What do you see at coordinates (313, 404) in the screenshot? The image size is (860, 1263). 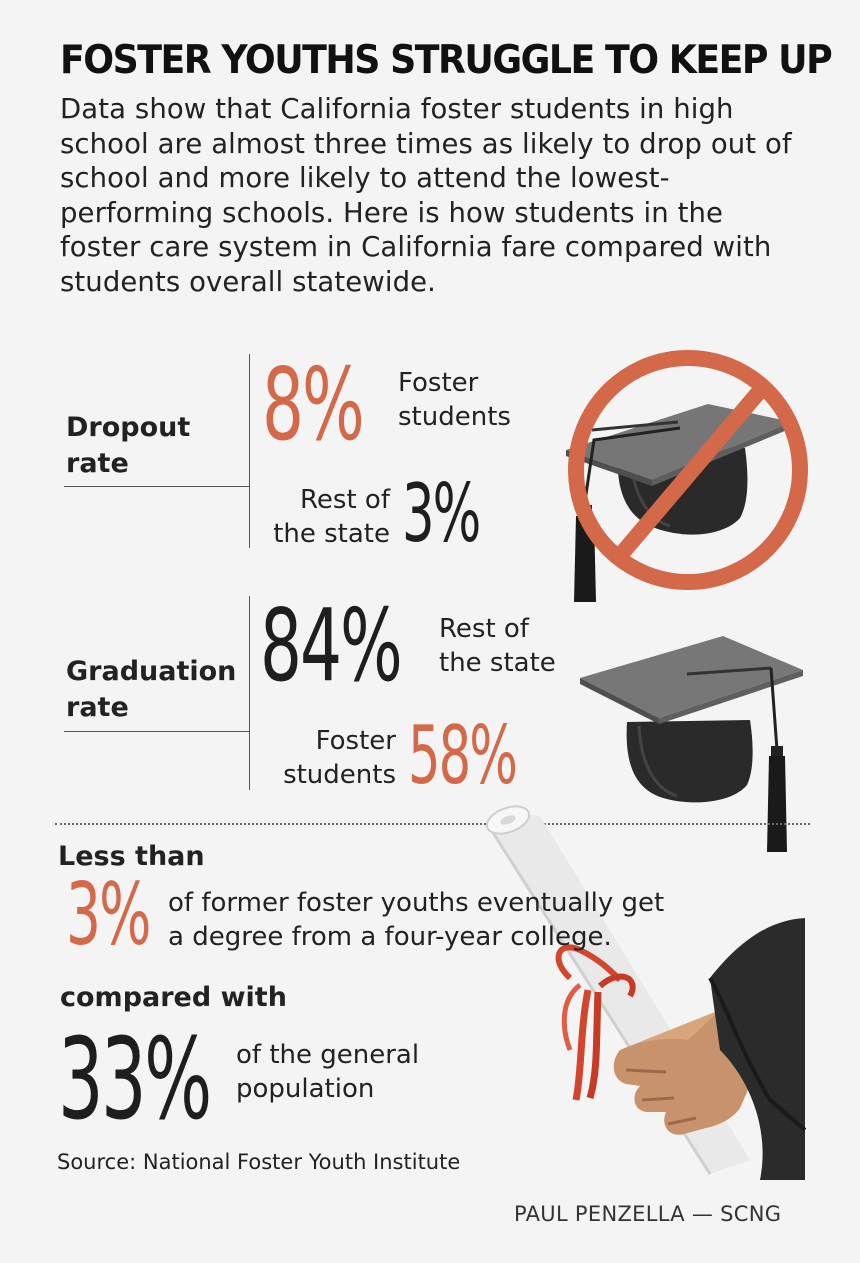 I see `dropout-foster-value: 8%` at bounding box center [313, 404].